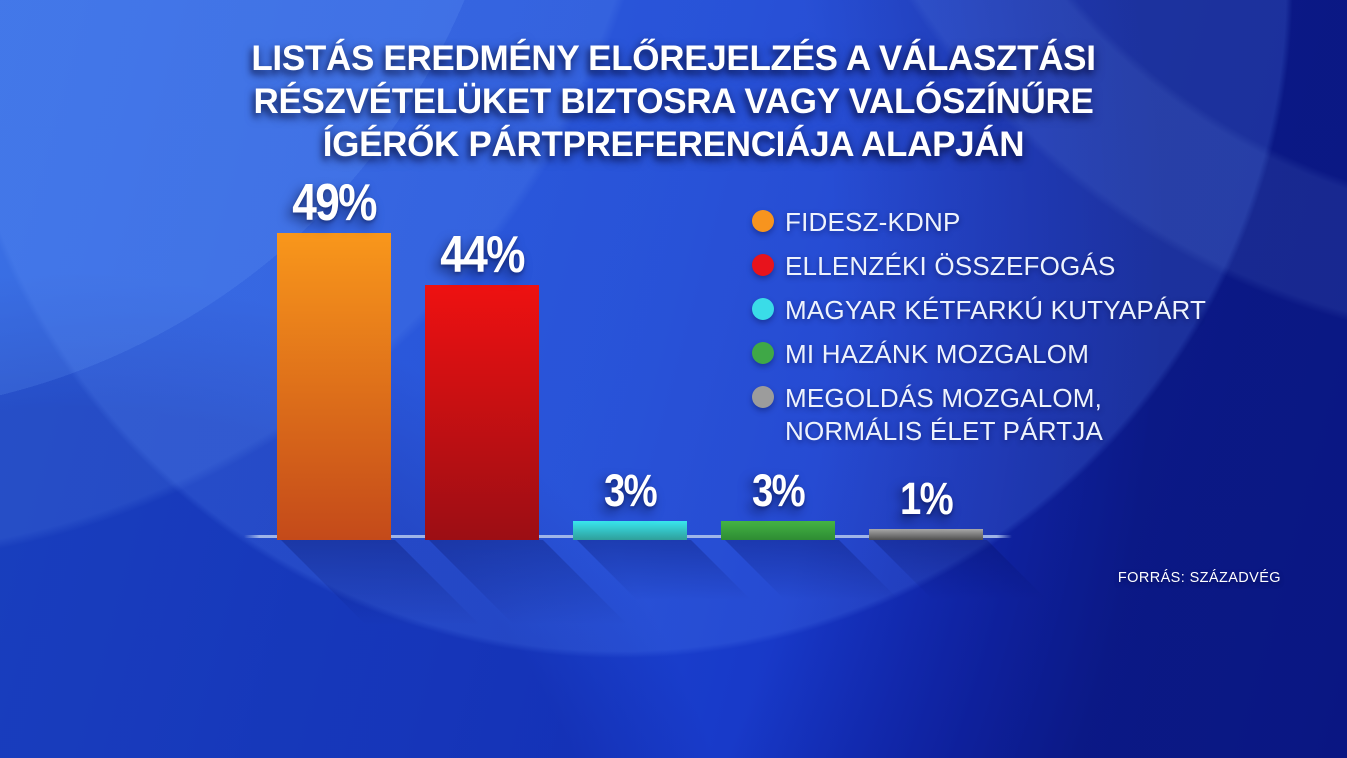 The width and height of the screenshot is (1347, 758). What do you see at coordinates (778, 530) in the screenshot?
I see `bar-mi-hazank-mozgalom` at bounding box center [778, 530].